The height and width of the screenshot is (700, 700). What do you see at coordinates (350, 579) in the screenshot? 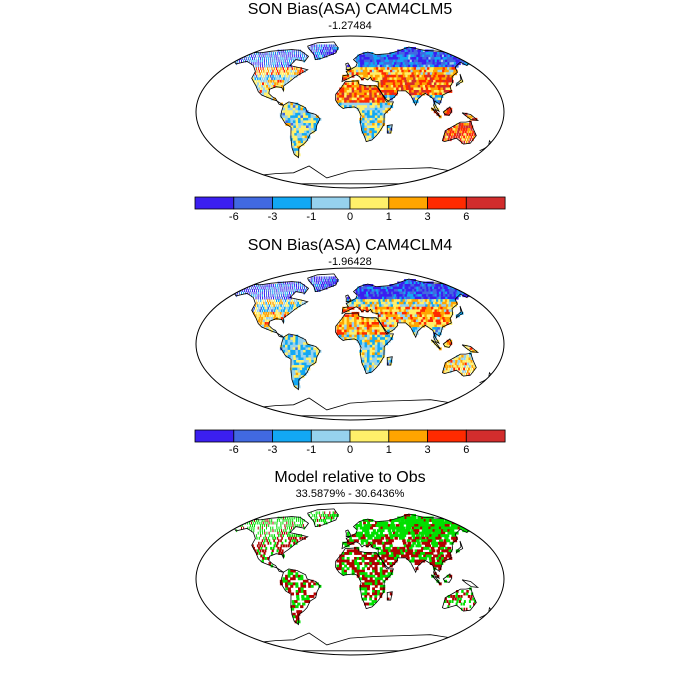
I see `world-map-model-relative-to-obs` at bounding box center [350, 579].